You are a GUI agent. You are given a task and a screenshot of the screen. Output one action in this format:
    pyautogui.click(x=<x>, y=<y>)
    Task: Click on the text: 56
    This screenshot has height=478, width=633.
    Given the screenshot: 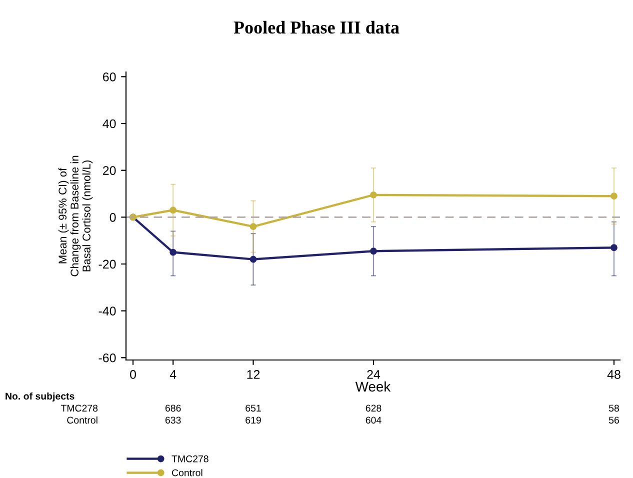 What is the action you would take?
    pyautogui.click(x=613, y=420)
    